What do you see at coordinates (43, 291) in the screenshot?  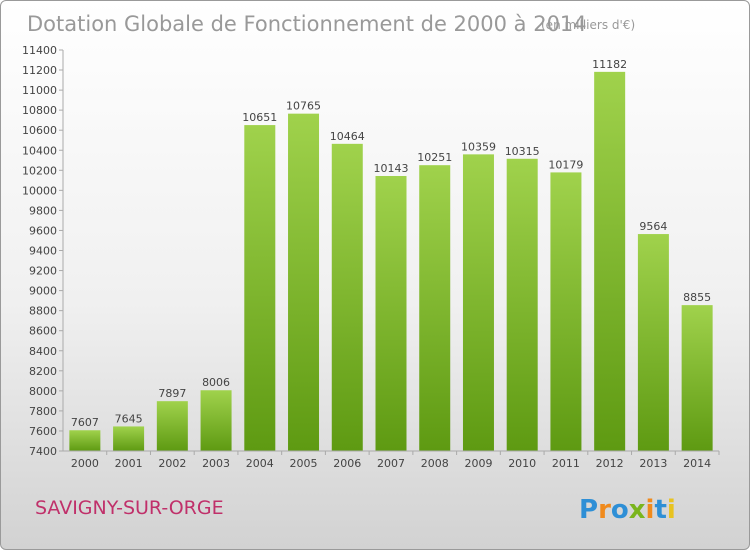 I see `y-tick-label: 9000` at bounding box center [43, 291].